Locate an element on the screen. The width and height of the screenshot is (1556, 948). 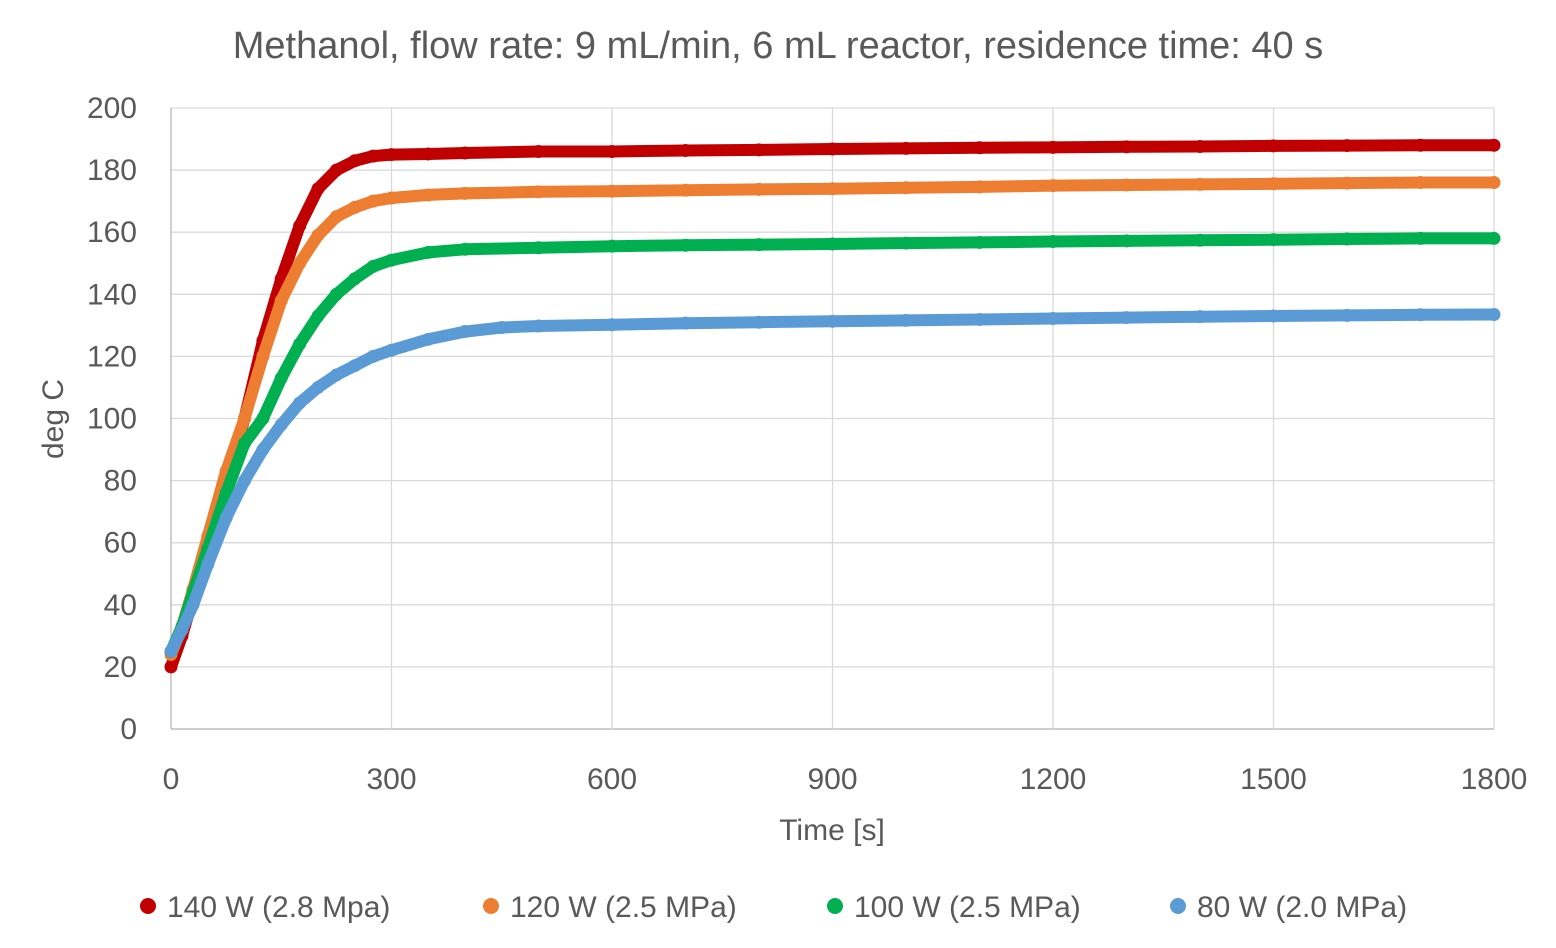
legend-item: 80 W (2.0 MPa) is located at coordinates (1288, 907).